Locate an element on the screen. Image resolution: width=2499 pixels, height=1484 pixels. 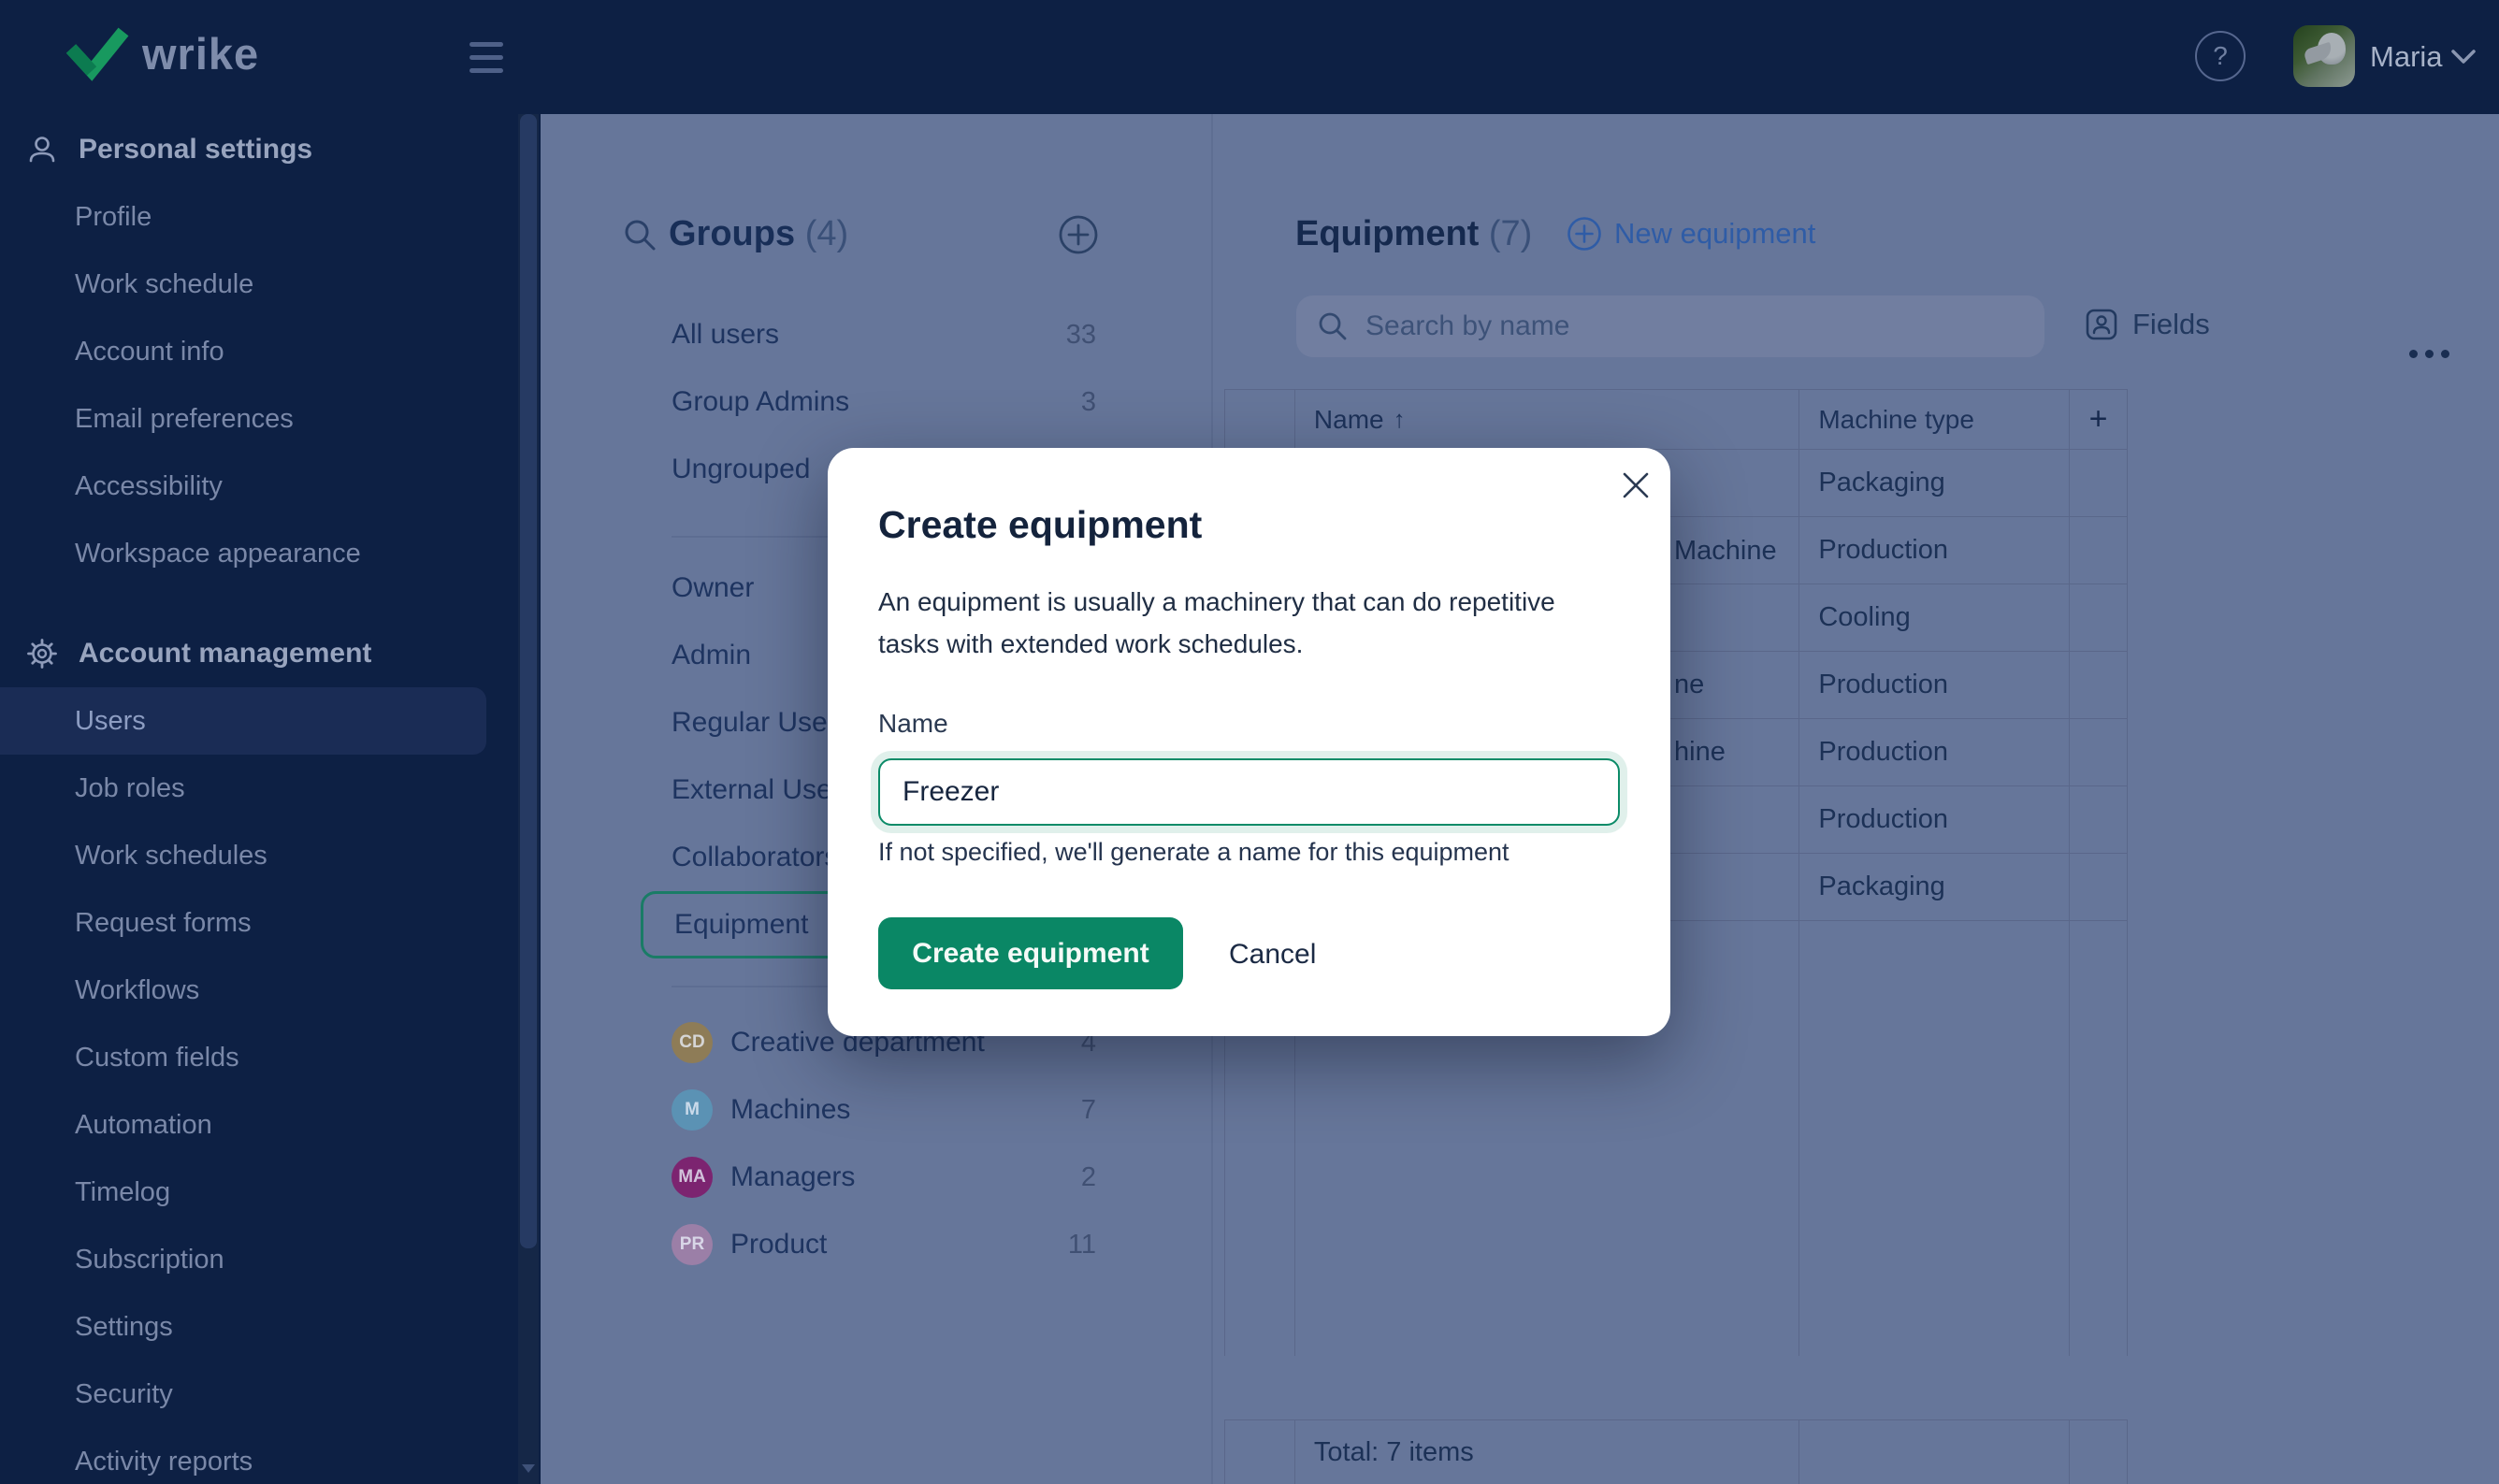
sidebar-item-activity-reports: Activity reports is located at coordinates (258, 1456).